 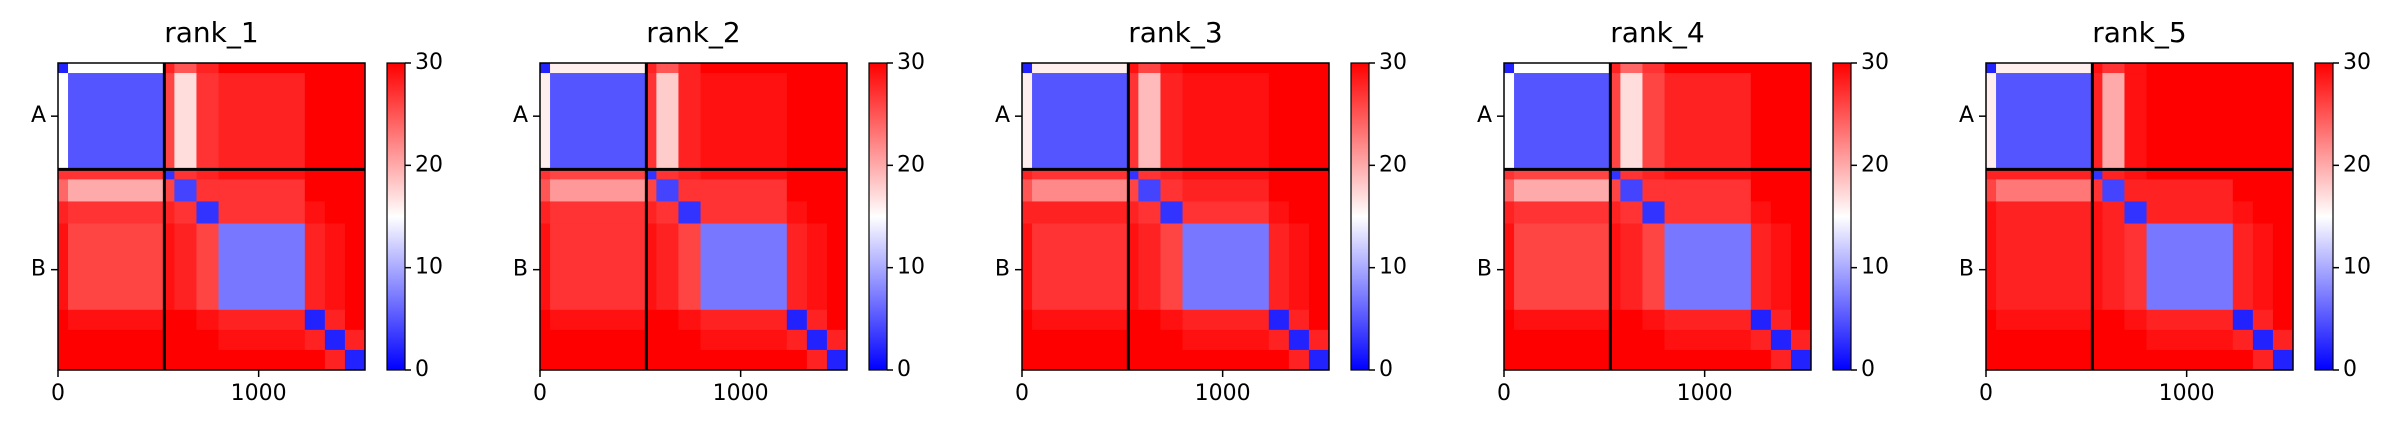 I want to click on plot-frame, so click(x=1175, y=216).